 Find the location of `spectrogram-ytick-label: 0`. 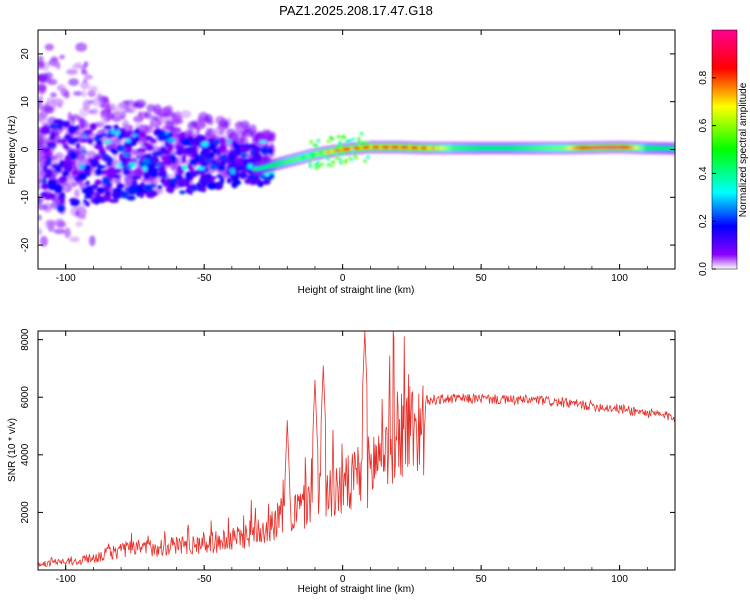

spectrogram-ytick-label: 0 is located at coordinates (25, 149).